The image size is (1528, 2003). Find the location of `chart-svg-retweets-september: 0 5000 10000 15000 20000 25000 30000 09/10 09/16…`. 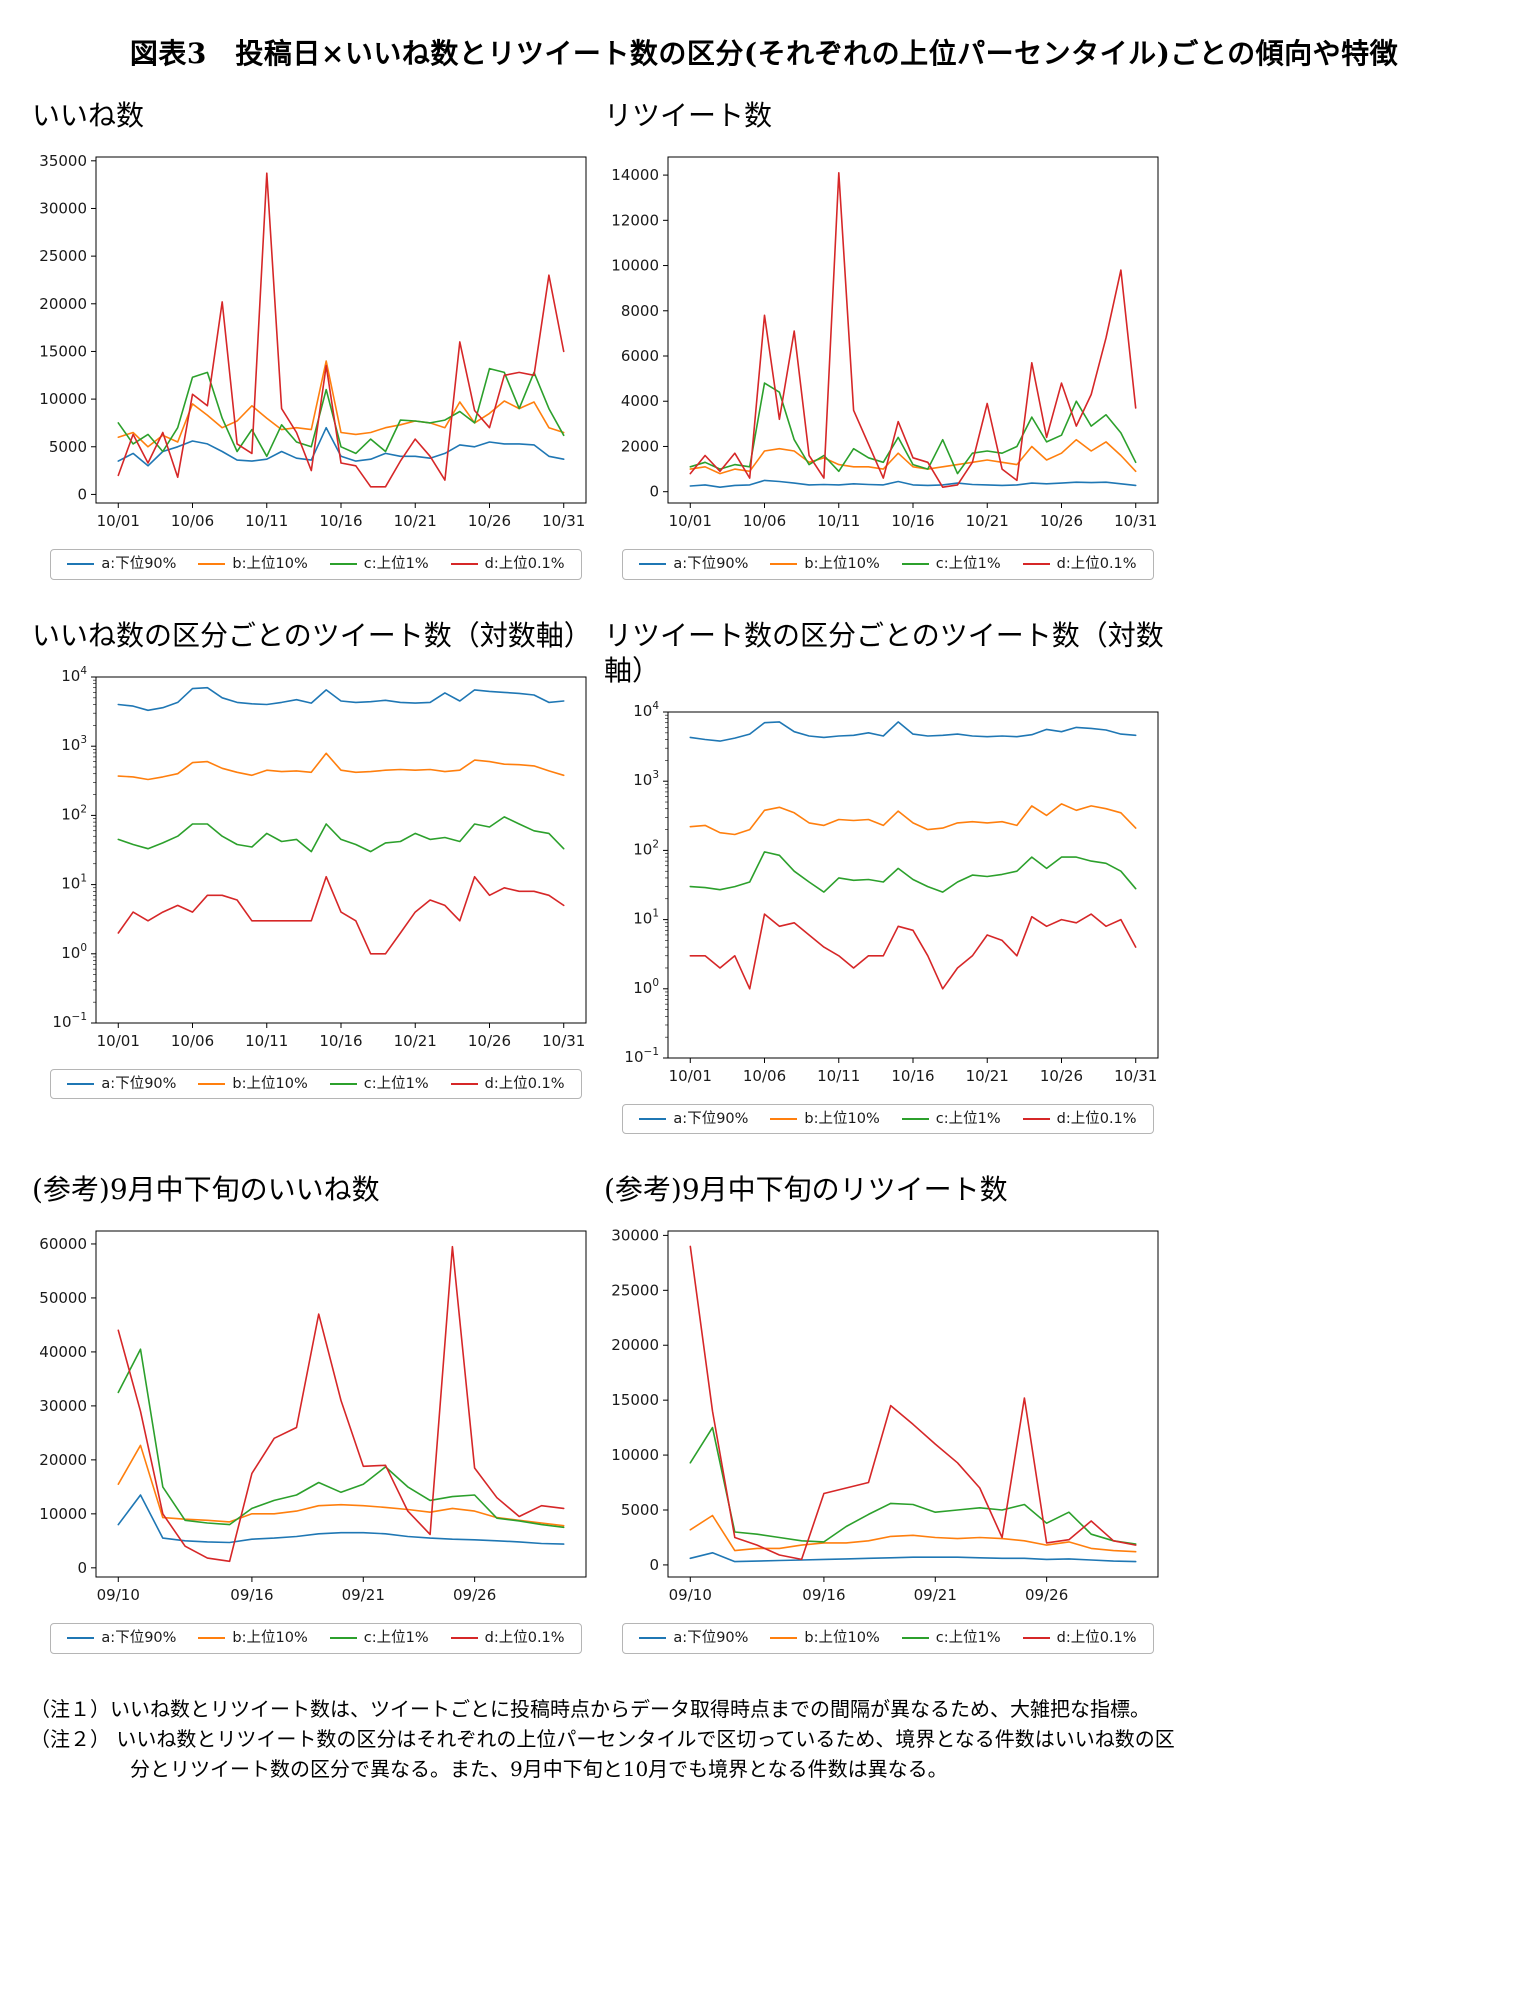

chart-svg-retweets-september: 0 5000 10000 15000 20000 25000 30000 09/10 09/16… is located at coordinates (885, 1415).